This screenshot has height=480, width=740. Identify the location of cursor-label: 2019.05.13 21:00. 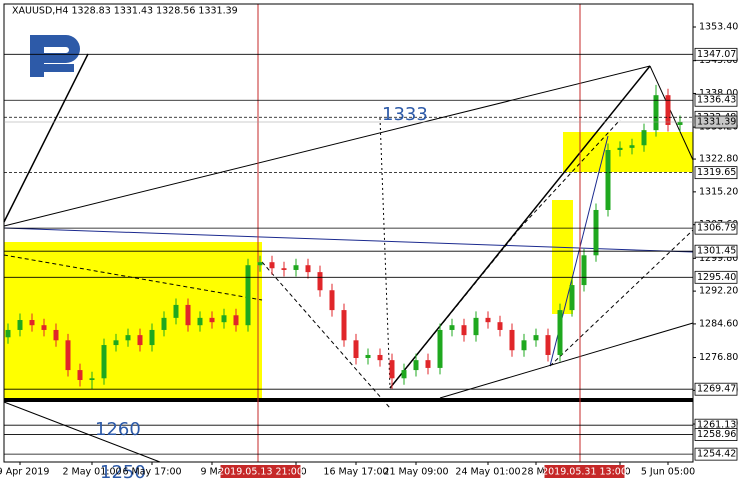
(260, 472).